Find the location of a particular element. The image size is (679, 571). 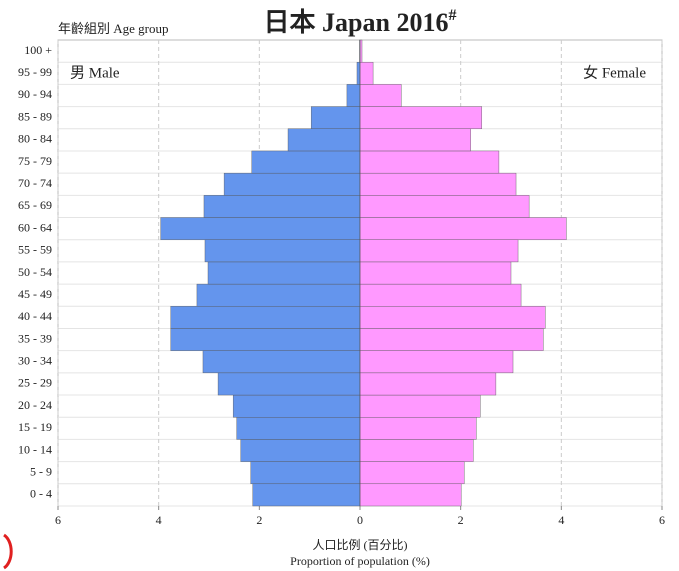

chart-title: 日本 Japan 2016# is located at coordinates (360, 22).